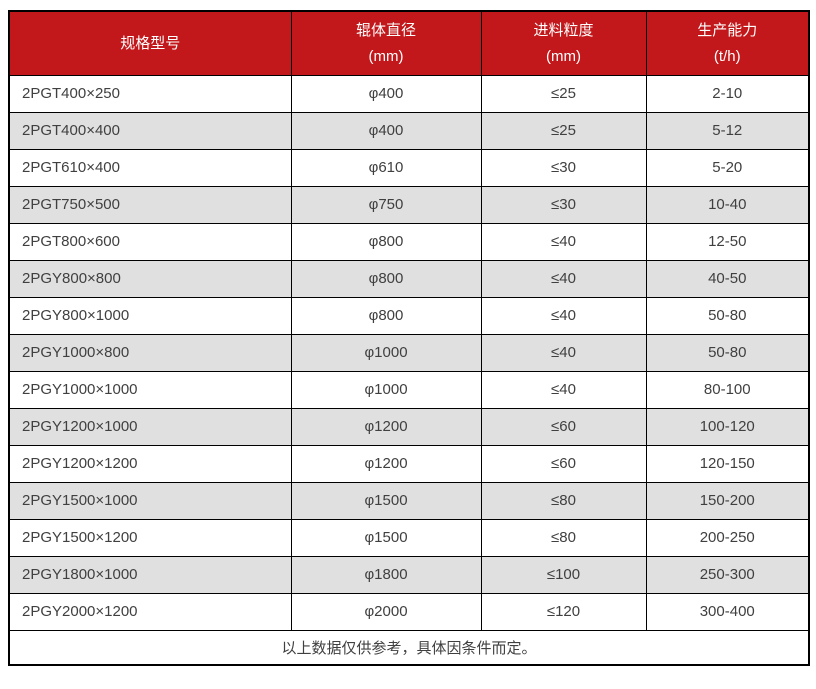 The image size is (816, 689). Describe the element at coordinates (150, 537) in the screenshot. I see `model-cell: 2PGY1500×1200` at that location.